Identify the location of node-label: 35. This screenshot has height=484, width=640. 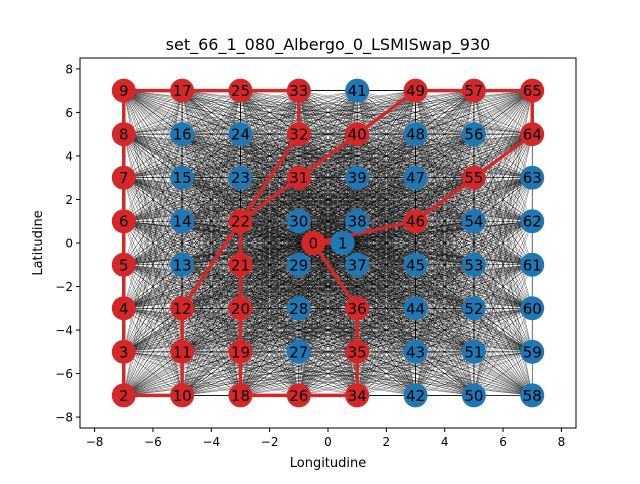
(357, 352).